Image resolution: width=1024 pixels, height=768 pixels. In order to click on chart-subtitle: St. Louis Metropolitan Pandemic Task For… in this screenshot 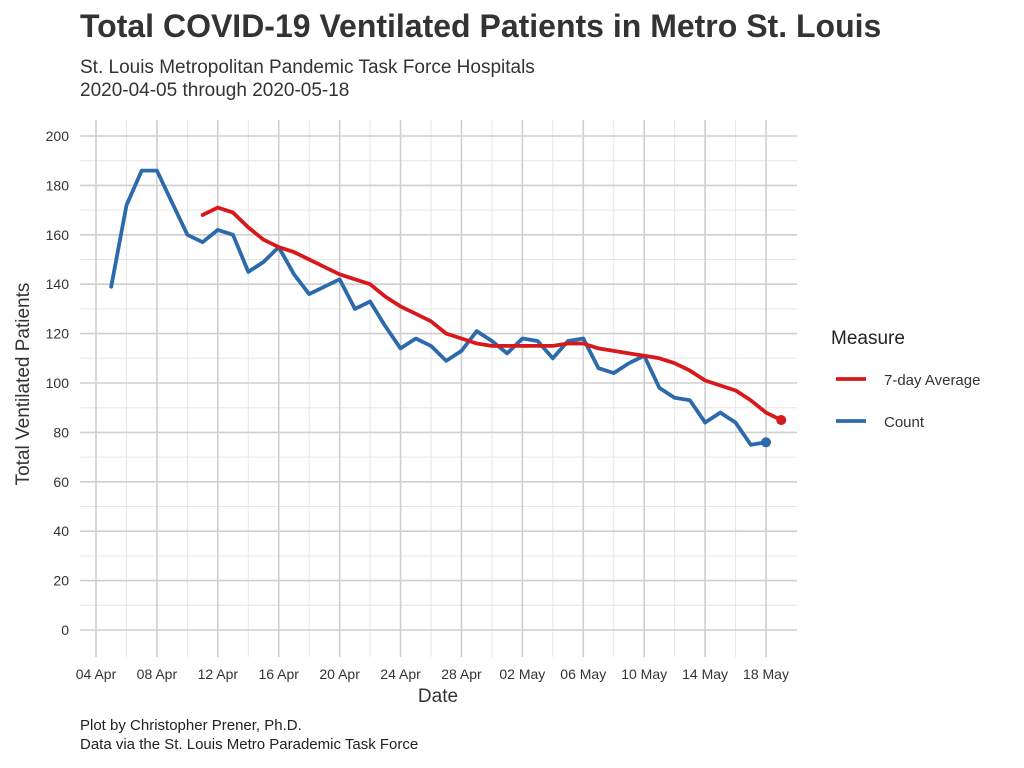, I will do `click(307, 79)`.